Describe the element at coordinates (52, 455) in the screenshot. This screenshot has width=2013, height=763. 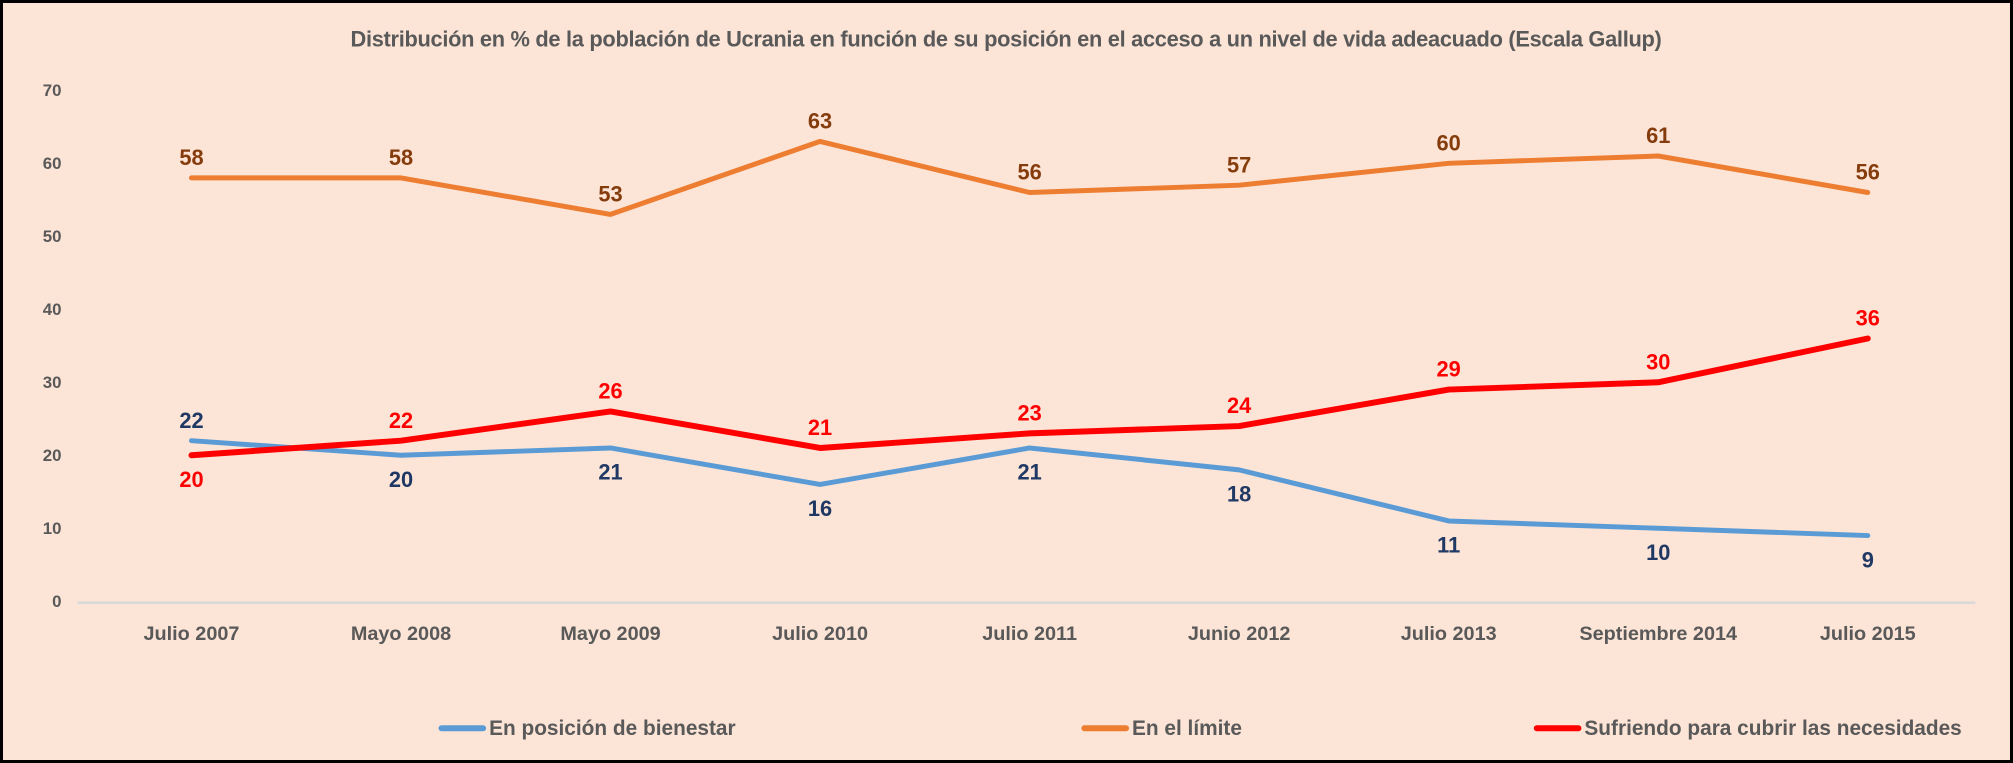
I see `y-tick-label: 20` at that location.